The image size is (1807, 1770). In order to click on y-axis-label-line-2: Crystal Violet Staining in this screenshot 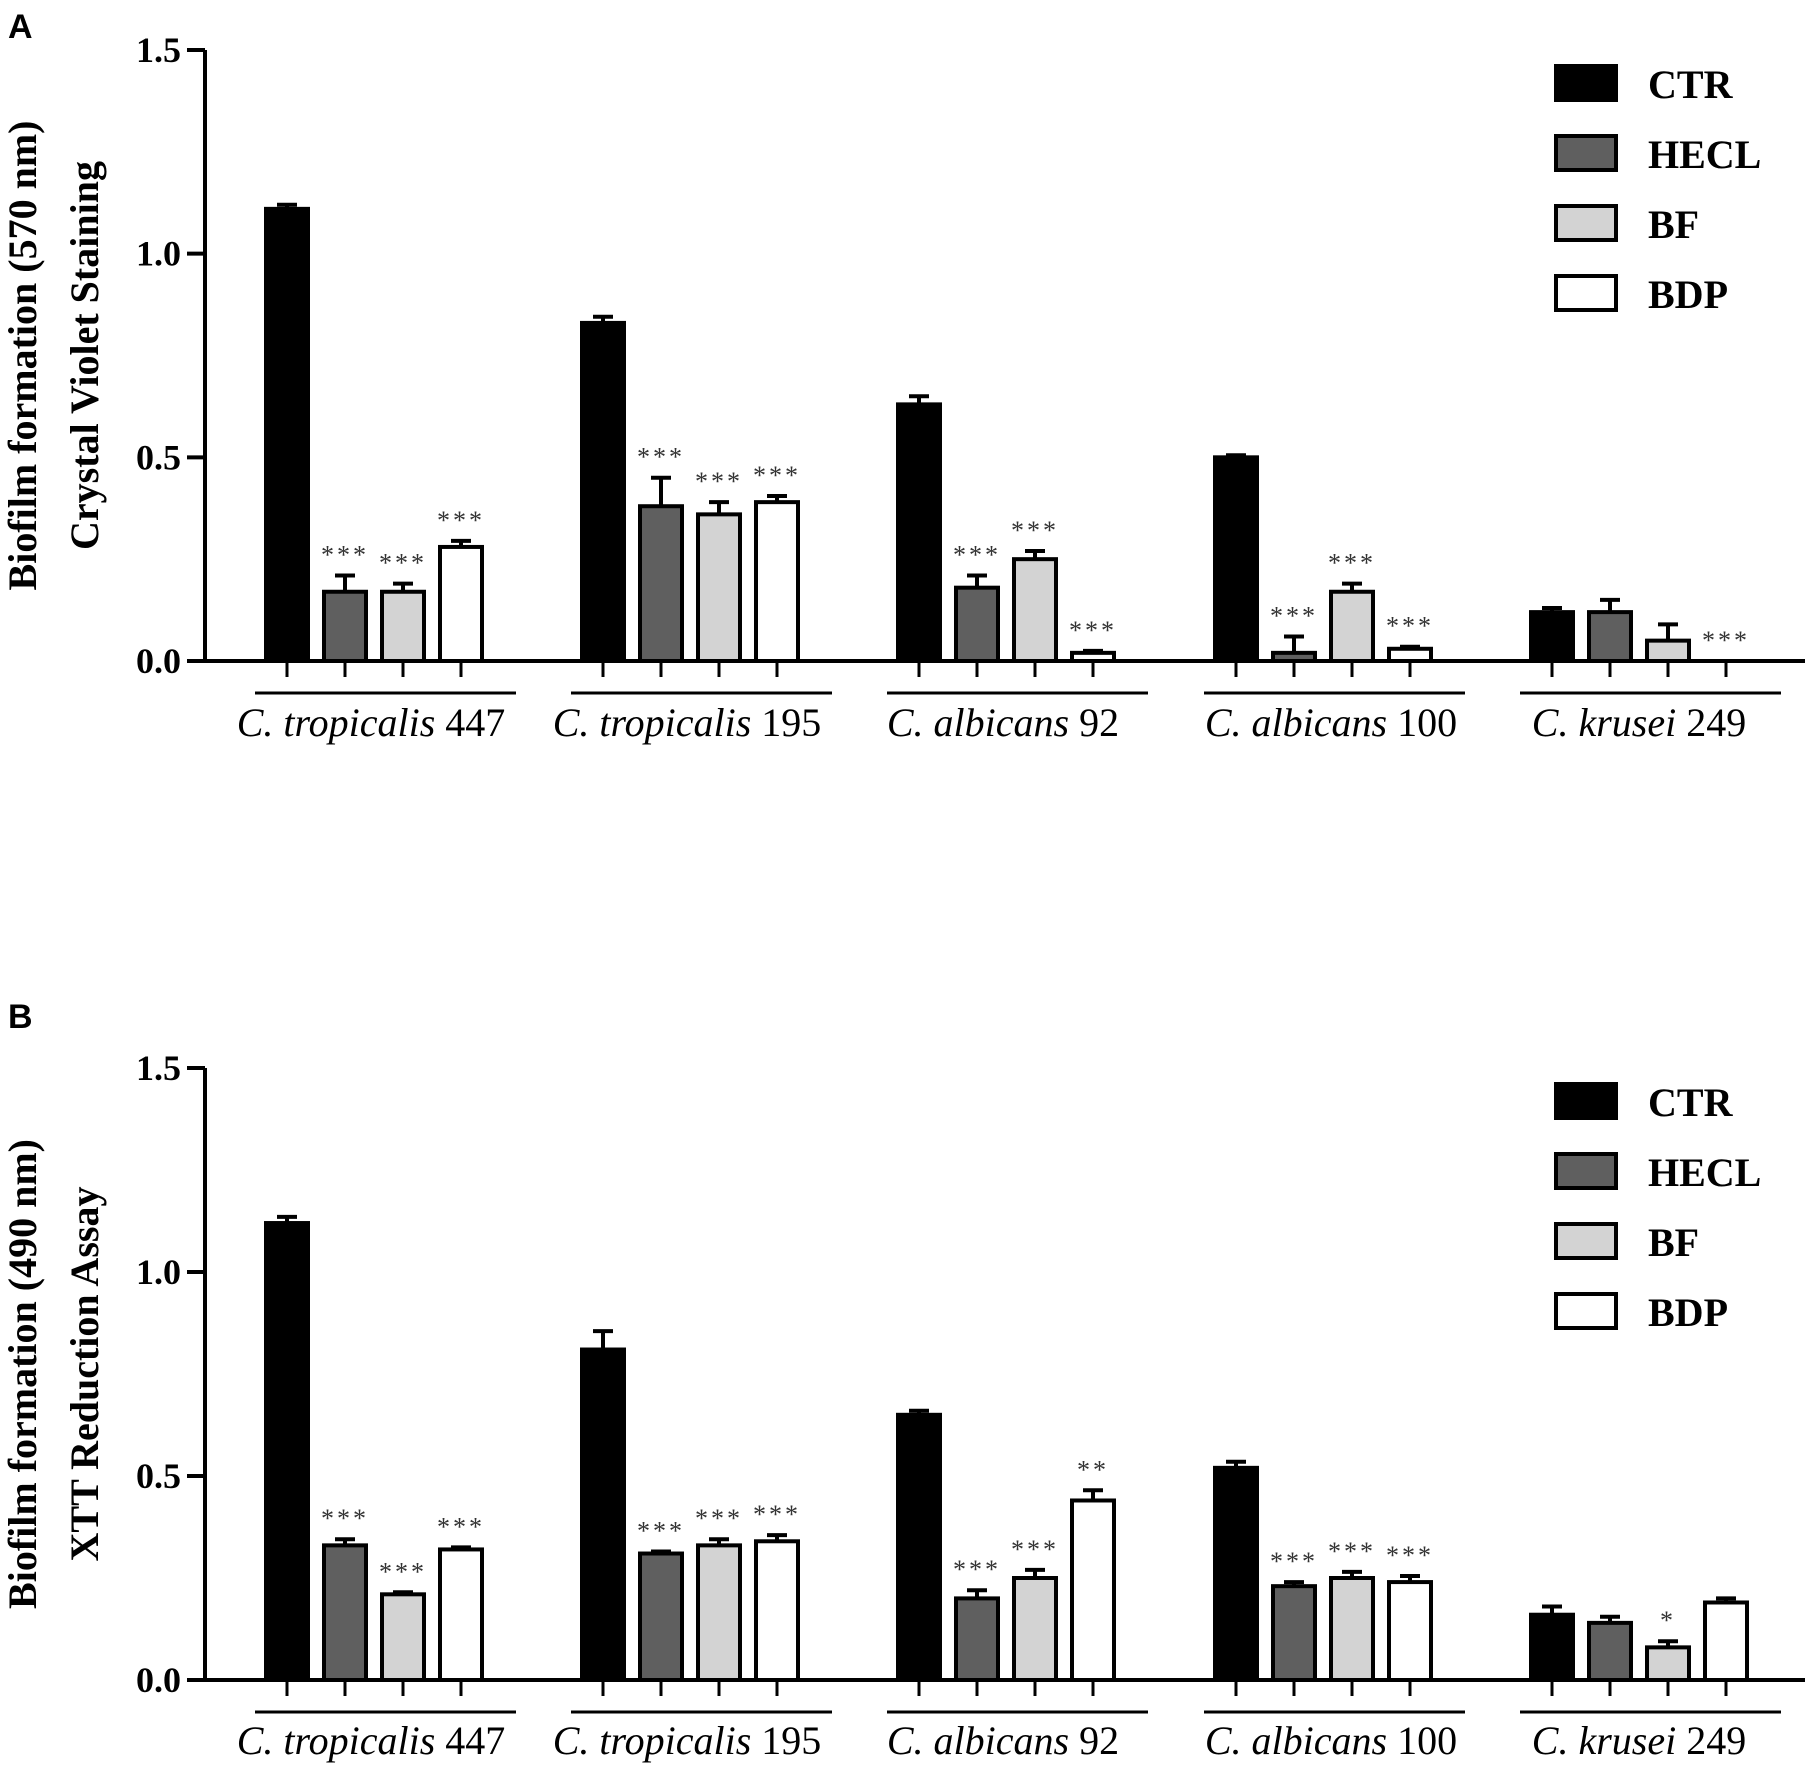, I will do `click(84, 355)`.